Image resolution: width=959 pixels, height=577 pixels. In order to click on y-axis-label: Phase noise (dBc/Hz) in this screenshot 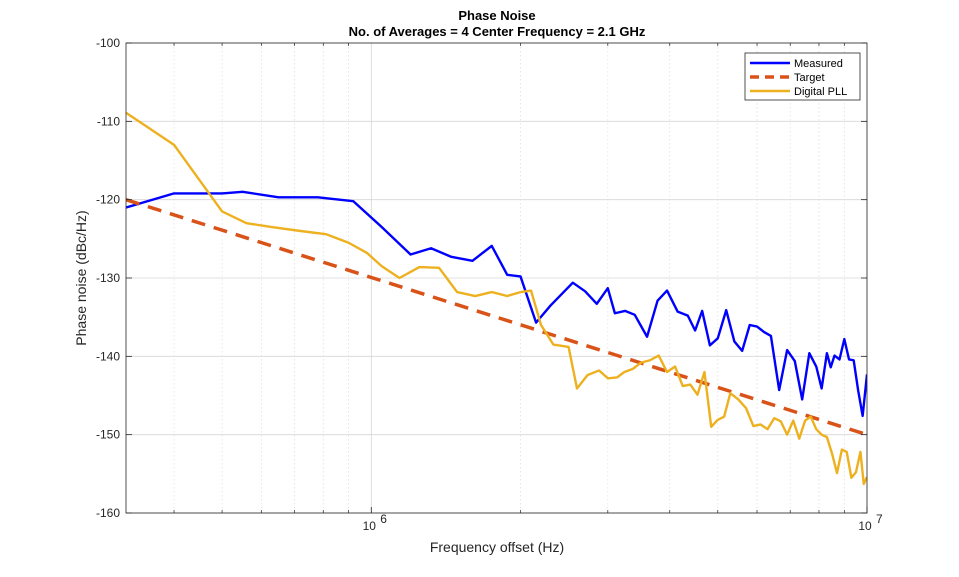, I will do `click(81, 277)`.